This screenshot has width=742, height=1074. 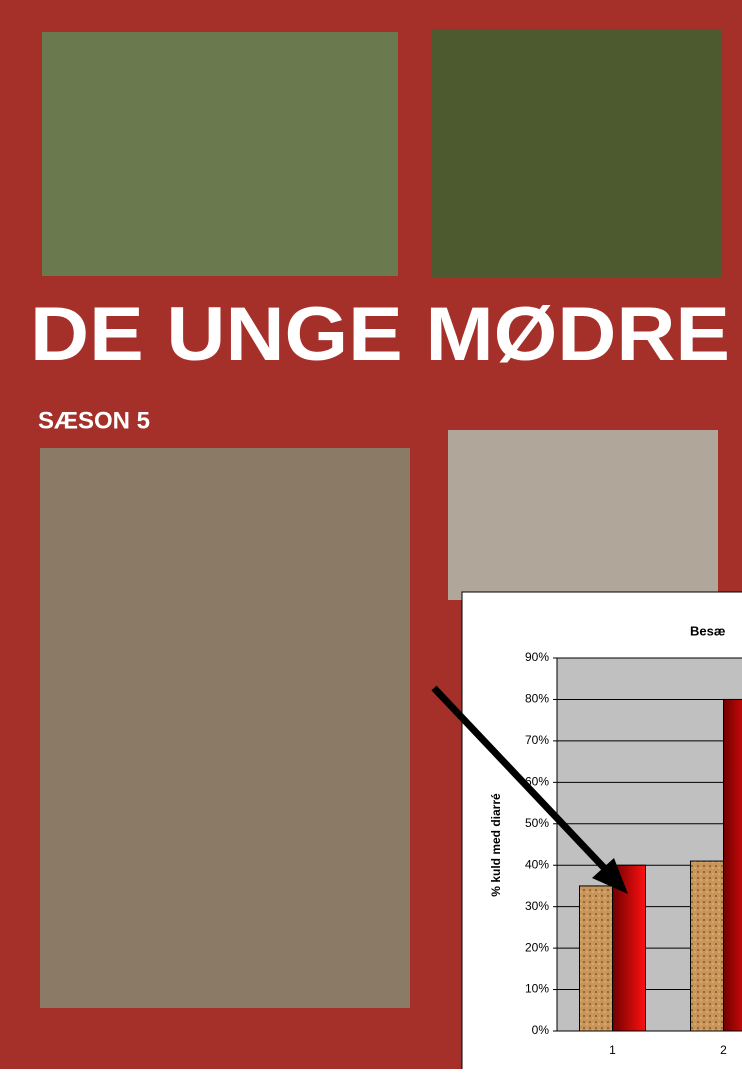 What do you see at coordinates (537, 864) in the screenshot?
I see `y-tick-label: 40%` at bounding box center [537, 864].